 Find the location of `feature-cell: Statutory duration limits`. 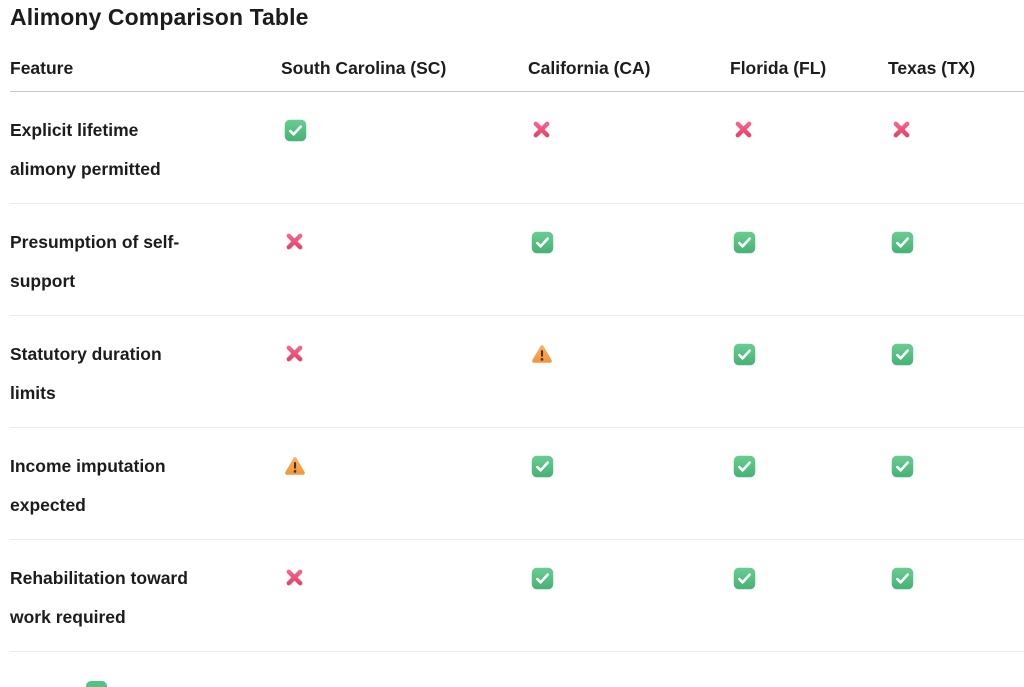

feature-cell: Statutory duration limits is located at coordinates (145, 364).